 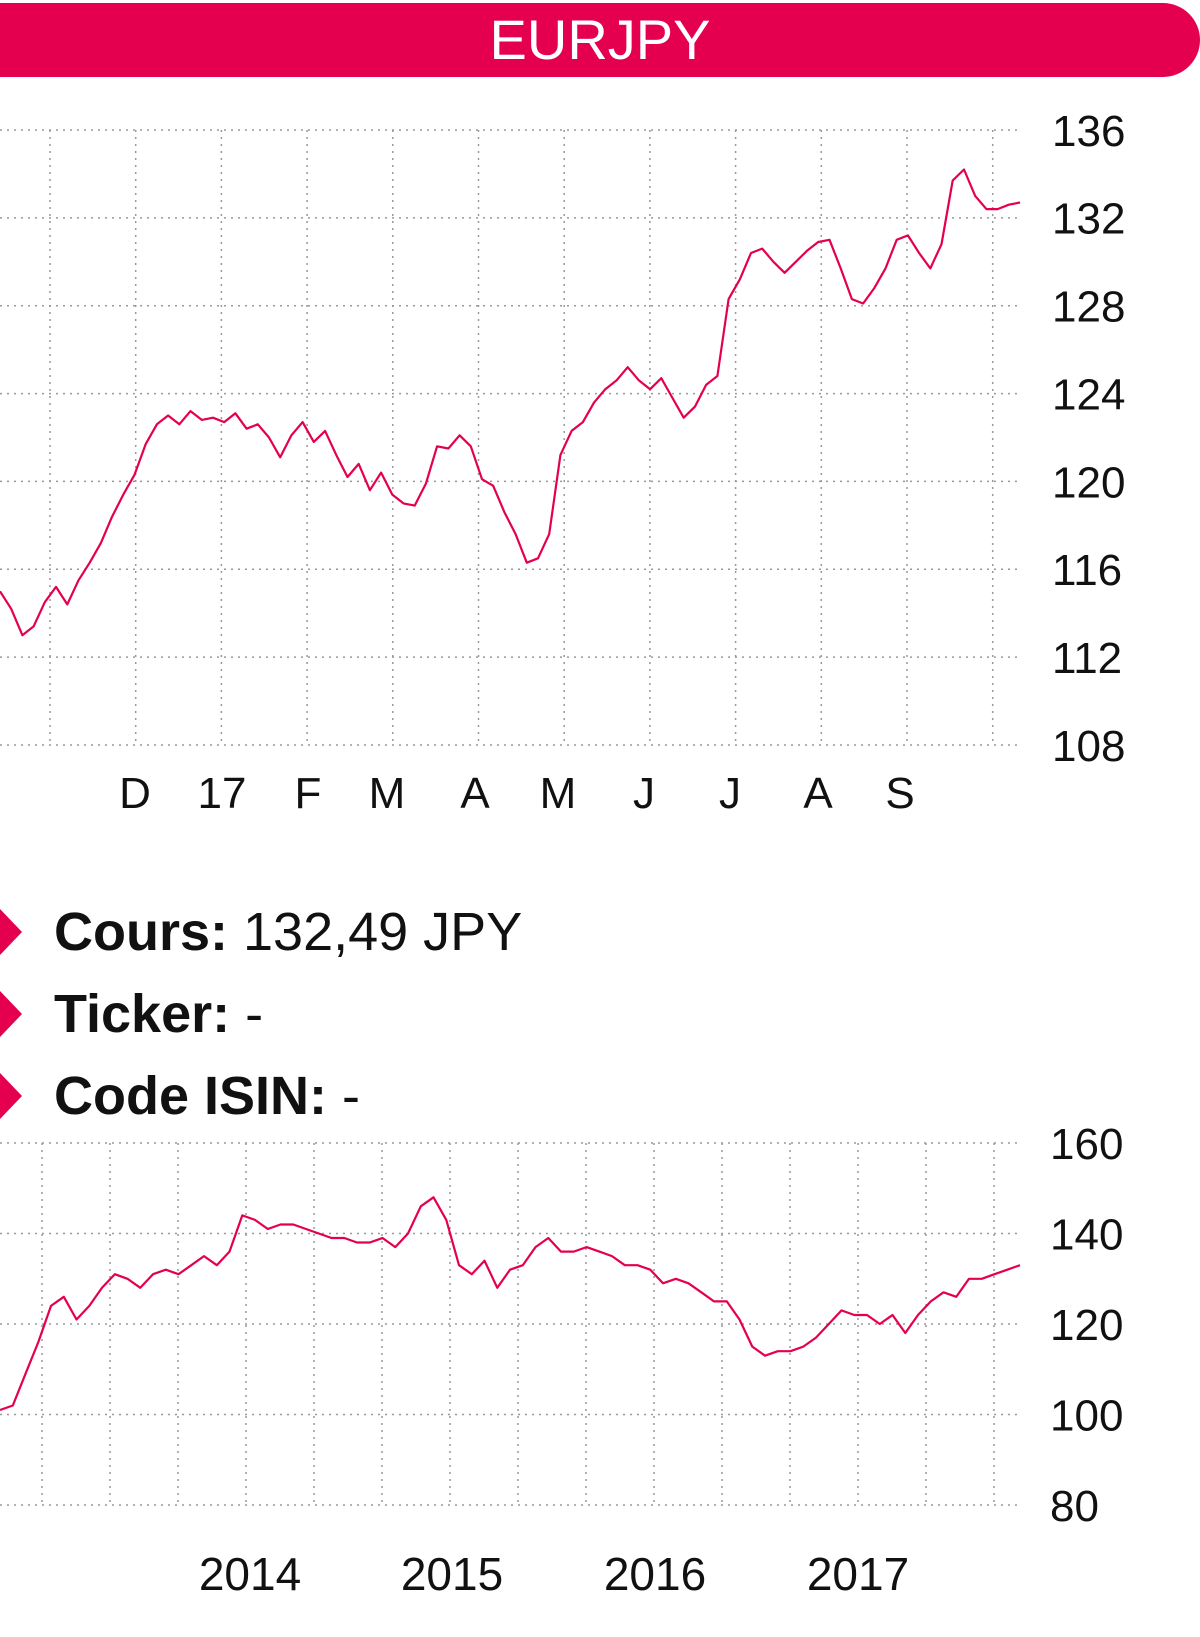 I want to click on isin-value: -, so click(x=351, y=1096).